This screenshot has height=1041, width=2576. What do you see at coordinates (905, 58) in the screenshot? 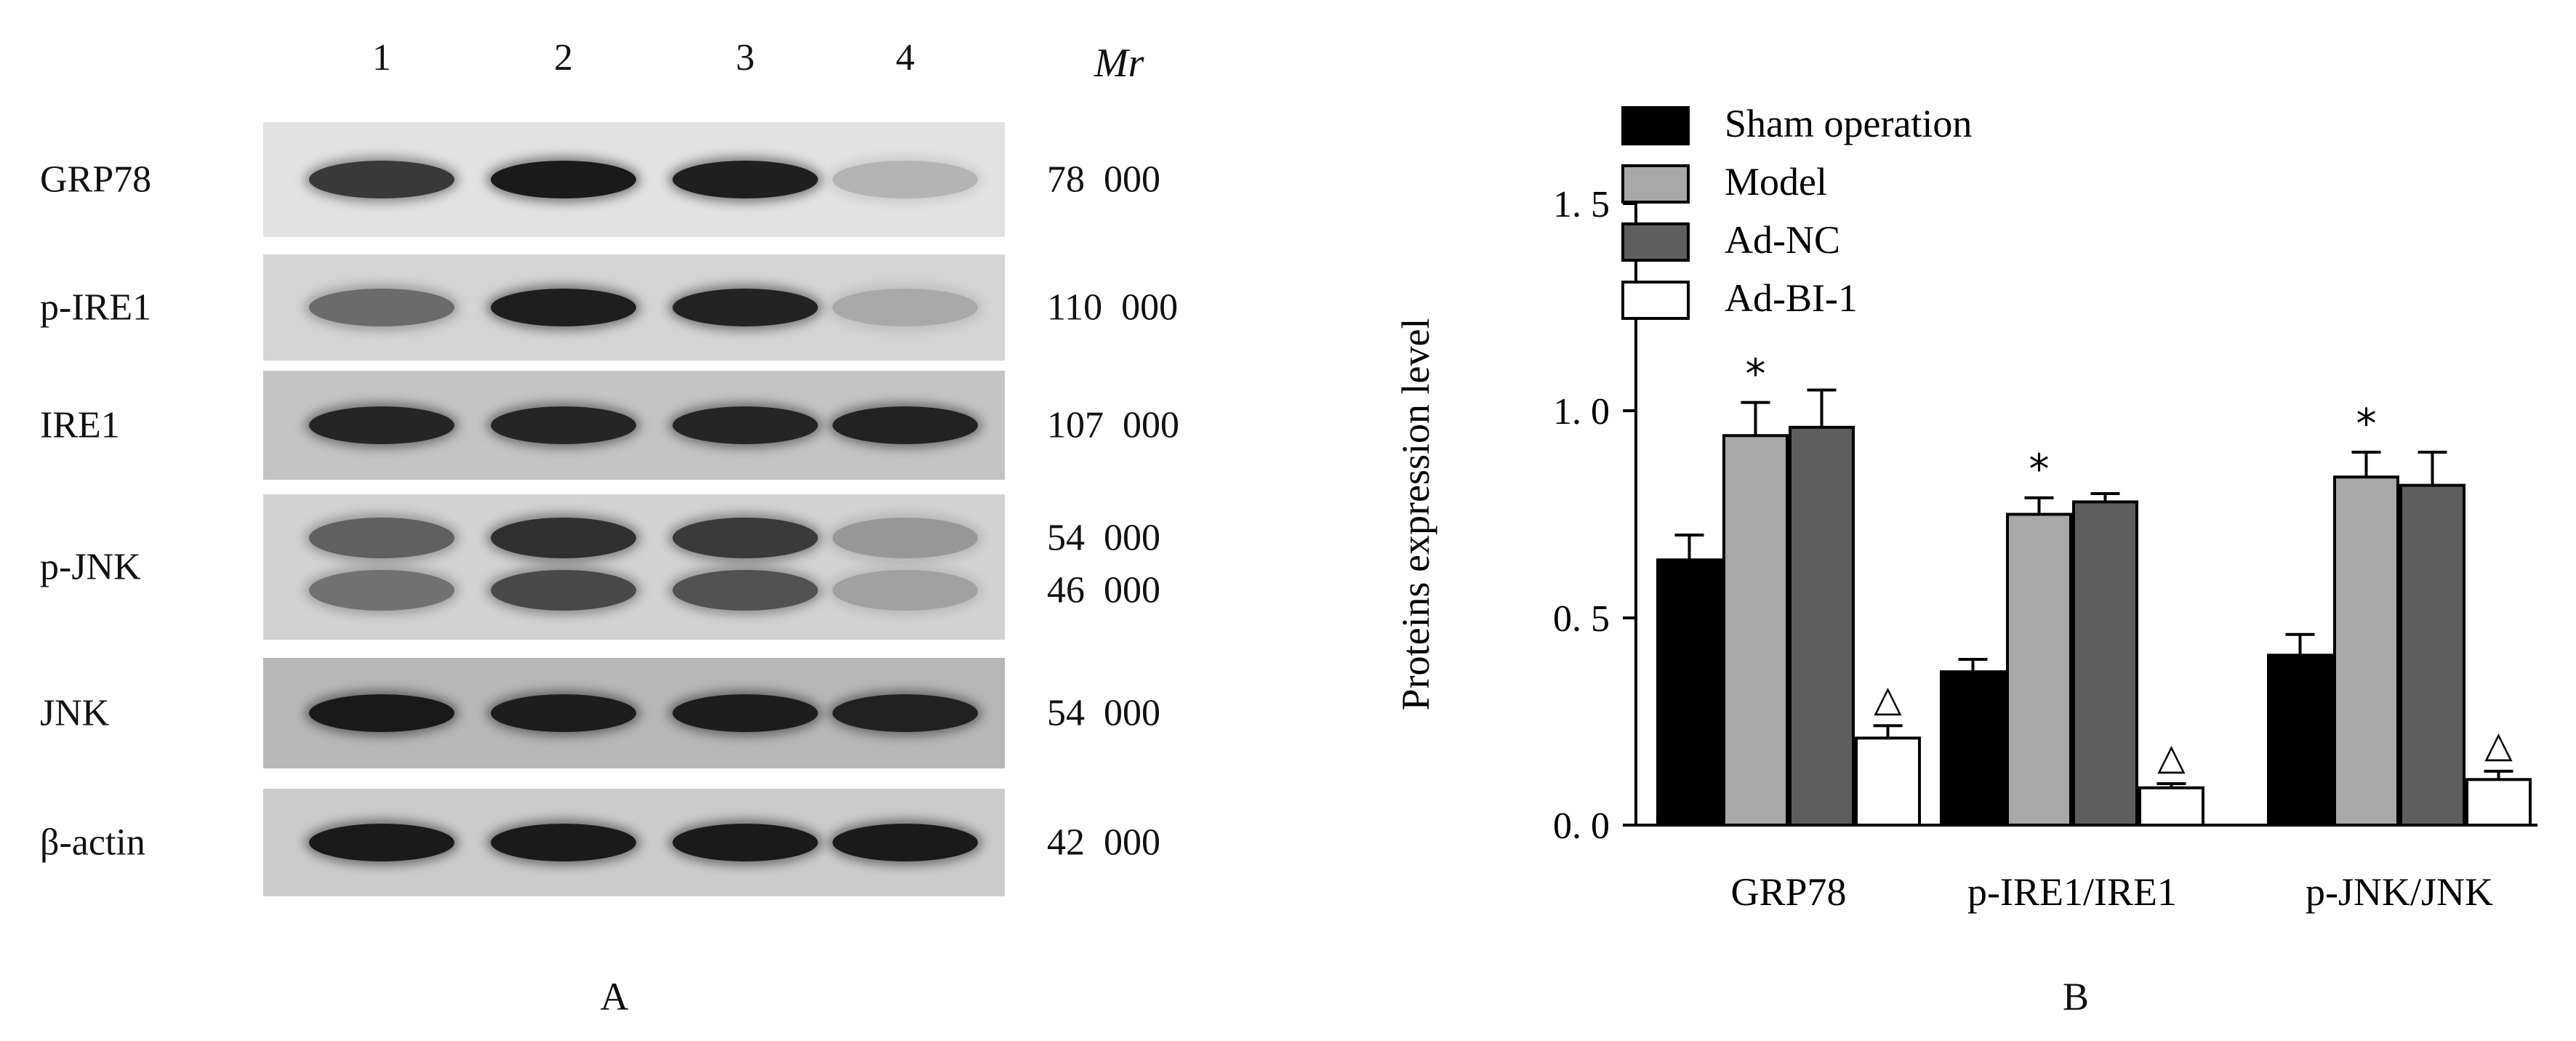
I see `lane-number: 4` at bounding box center [905, 58].